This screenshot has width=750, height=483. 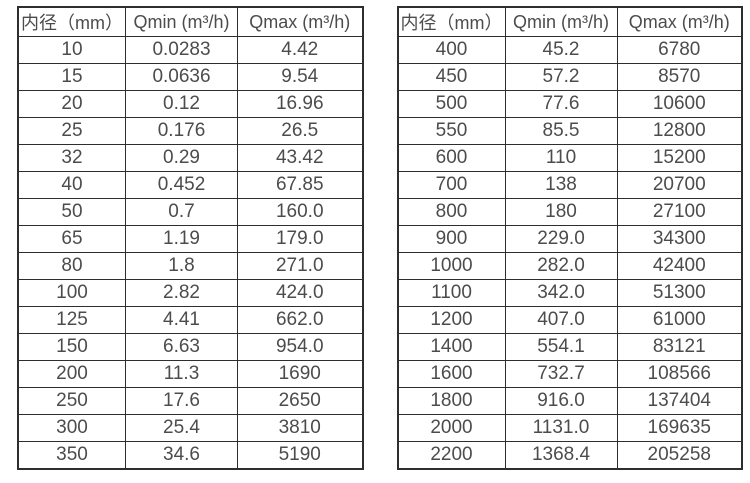 I want to click on table-cell: 15200, so click(x=679, y=158).